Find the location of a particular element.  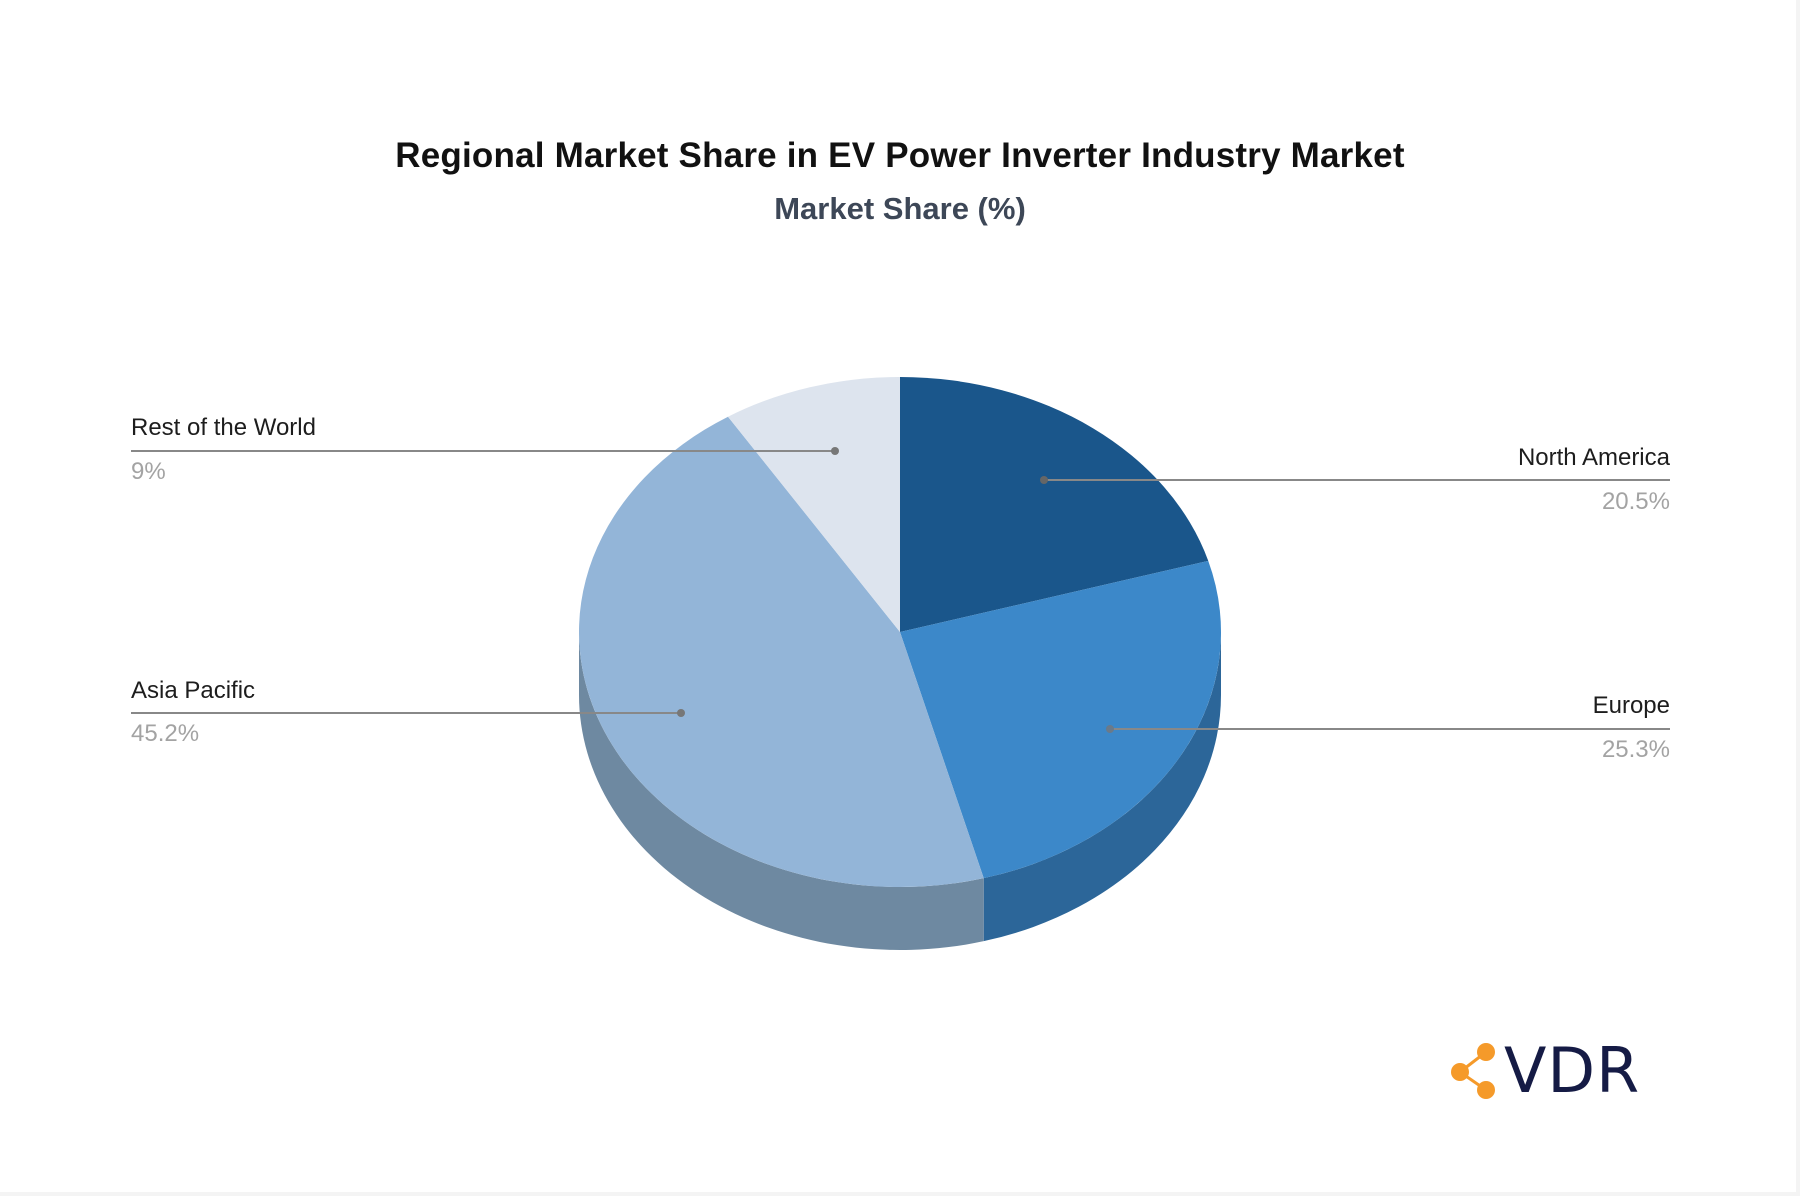

leader-dot-north-america is located at coordinates (1044, 480).